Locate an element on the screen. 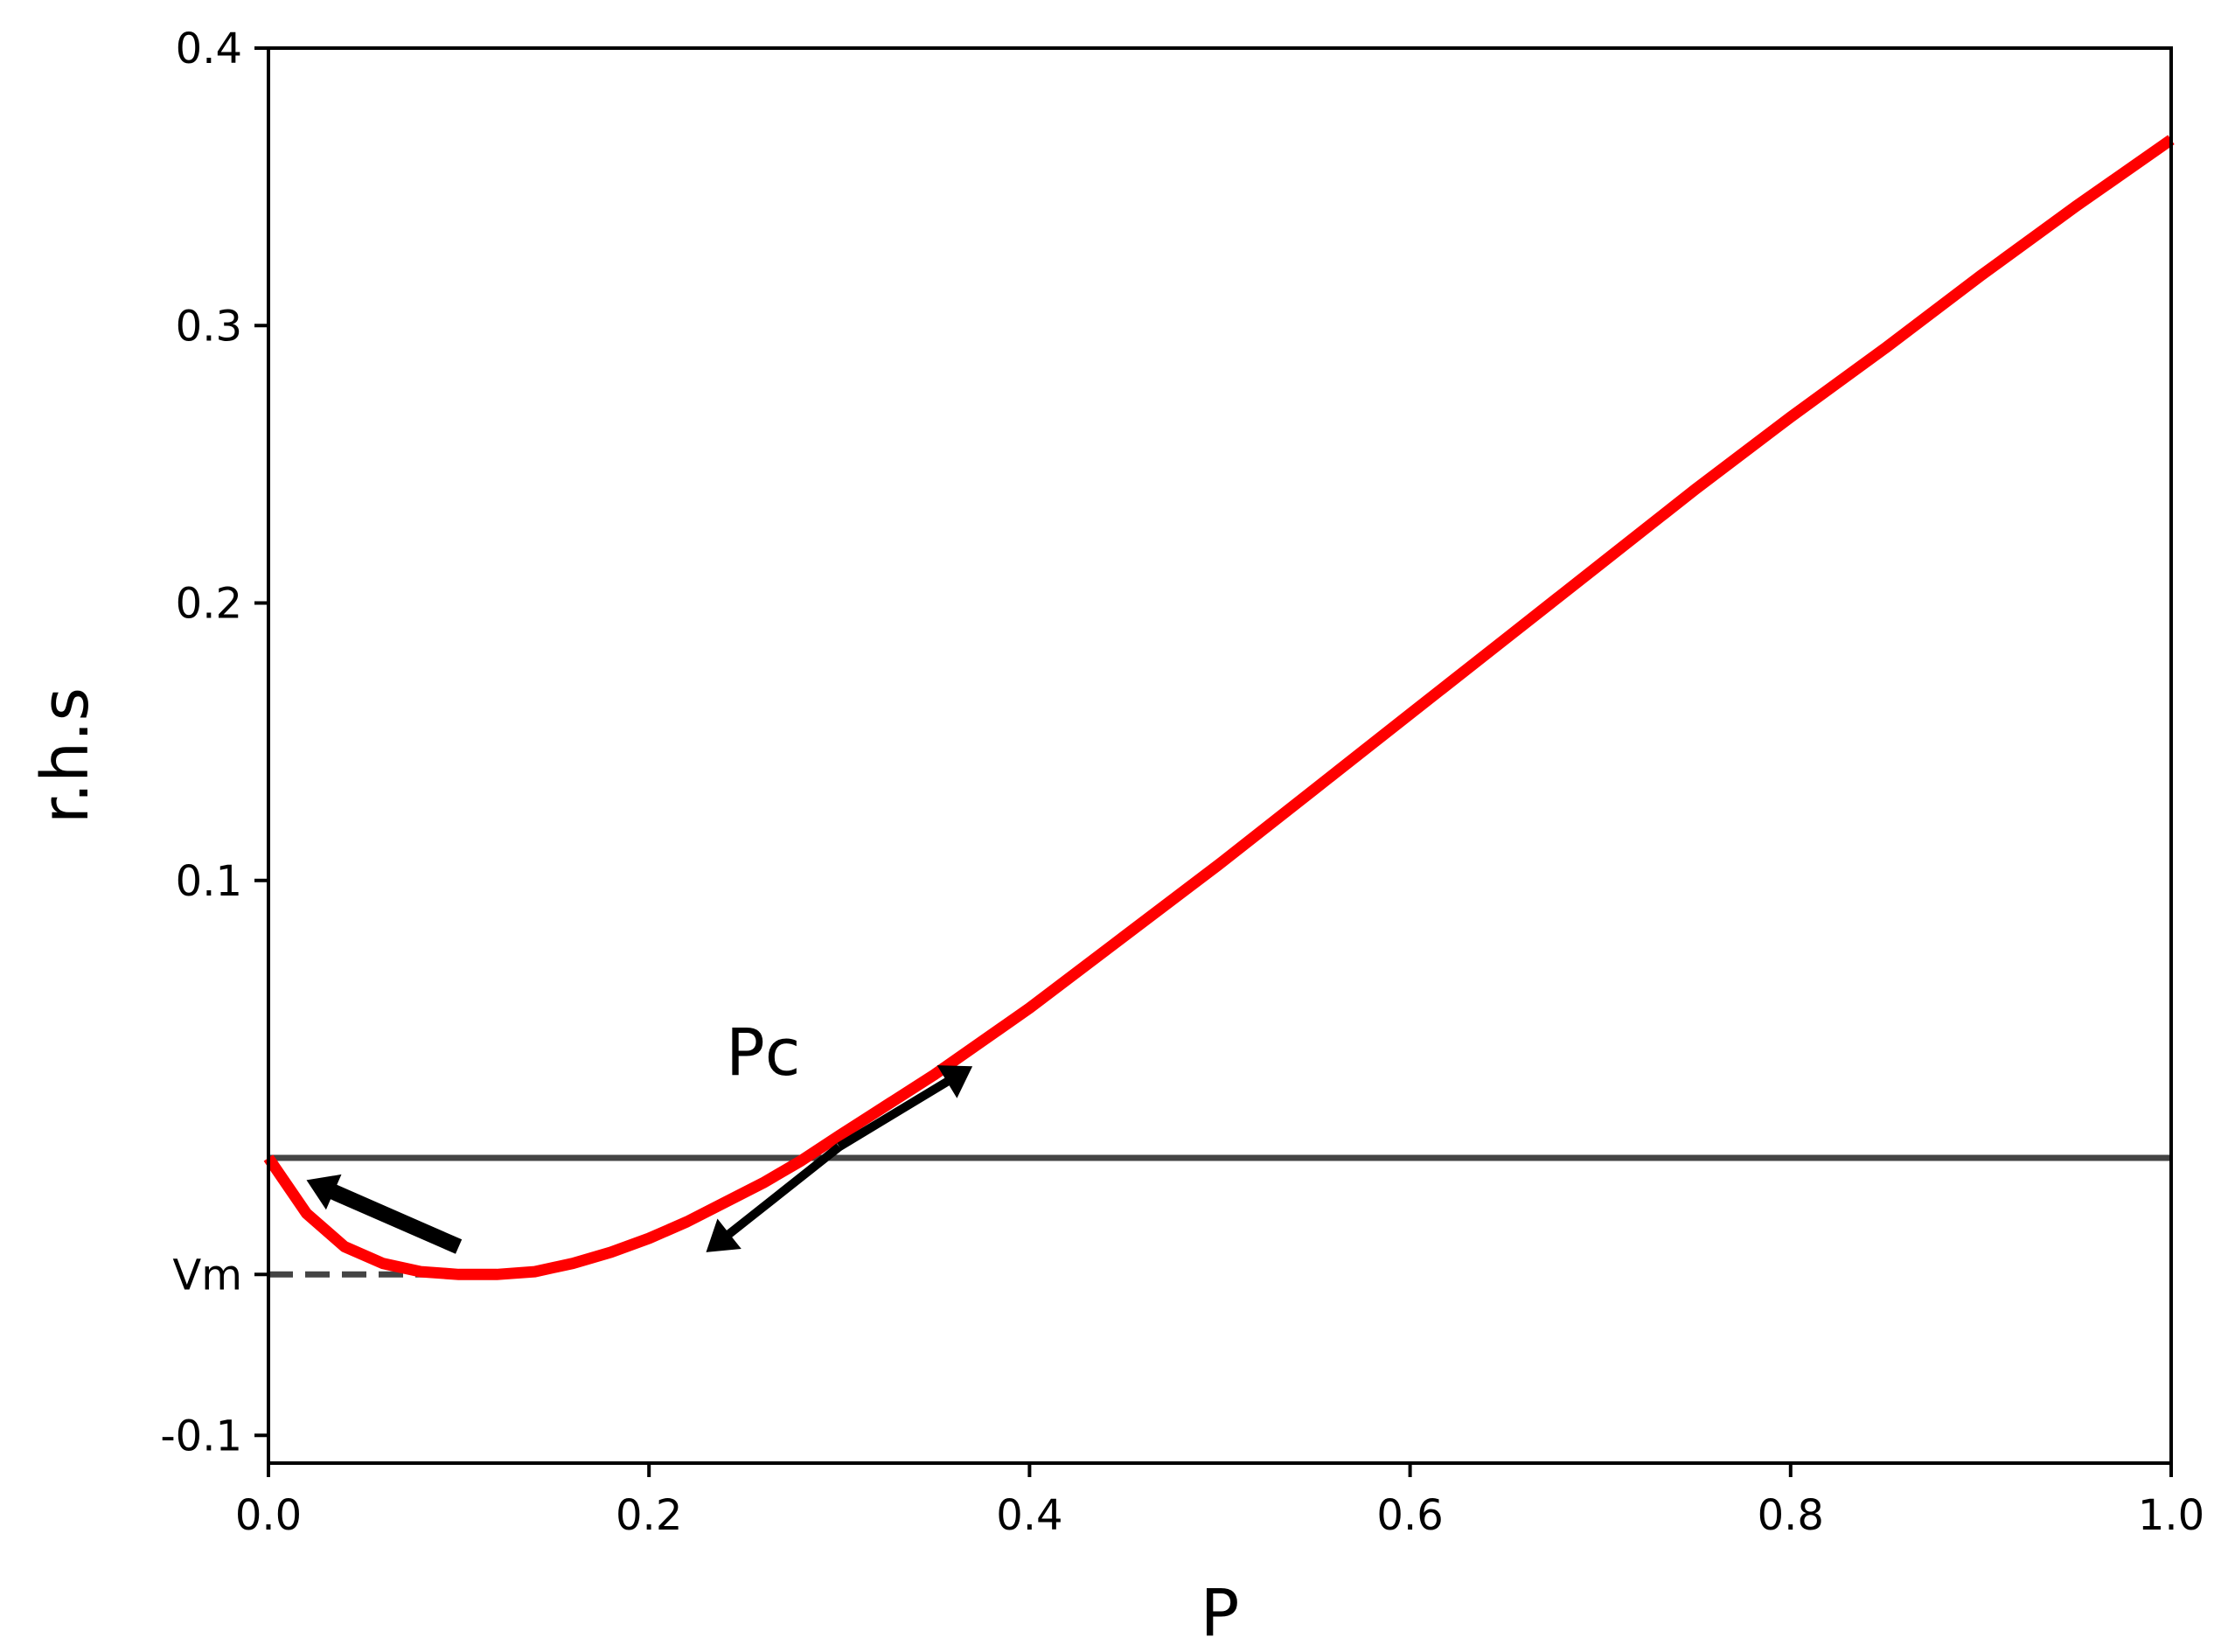 This screenshot has height=1652, width=2228. x-axis: 0.0 0.2 0.4 0.6 0.8 1.0 is located at coordinates (1220, 1501).